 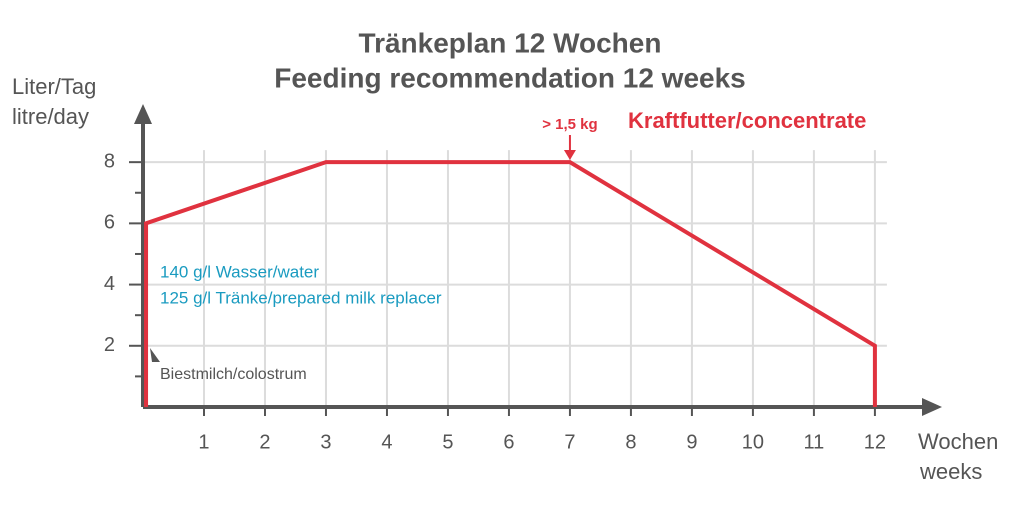 I want to click on x-tick-label: 11, so click(x=814, y=442).